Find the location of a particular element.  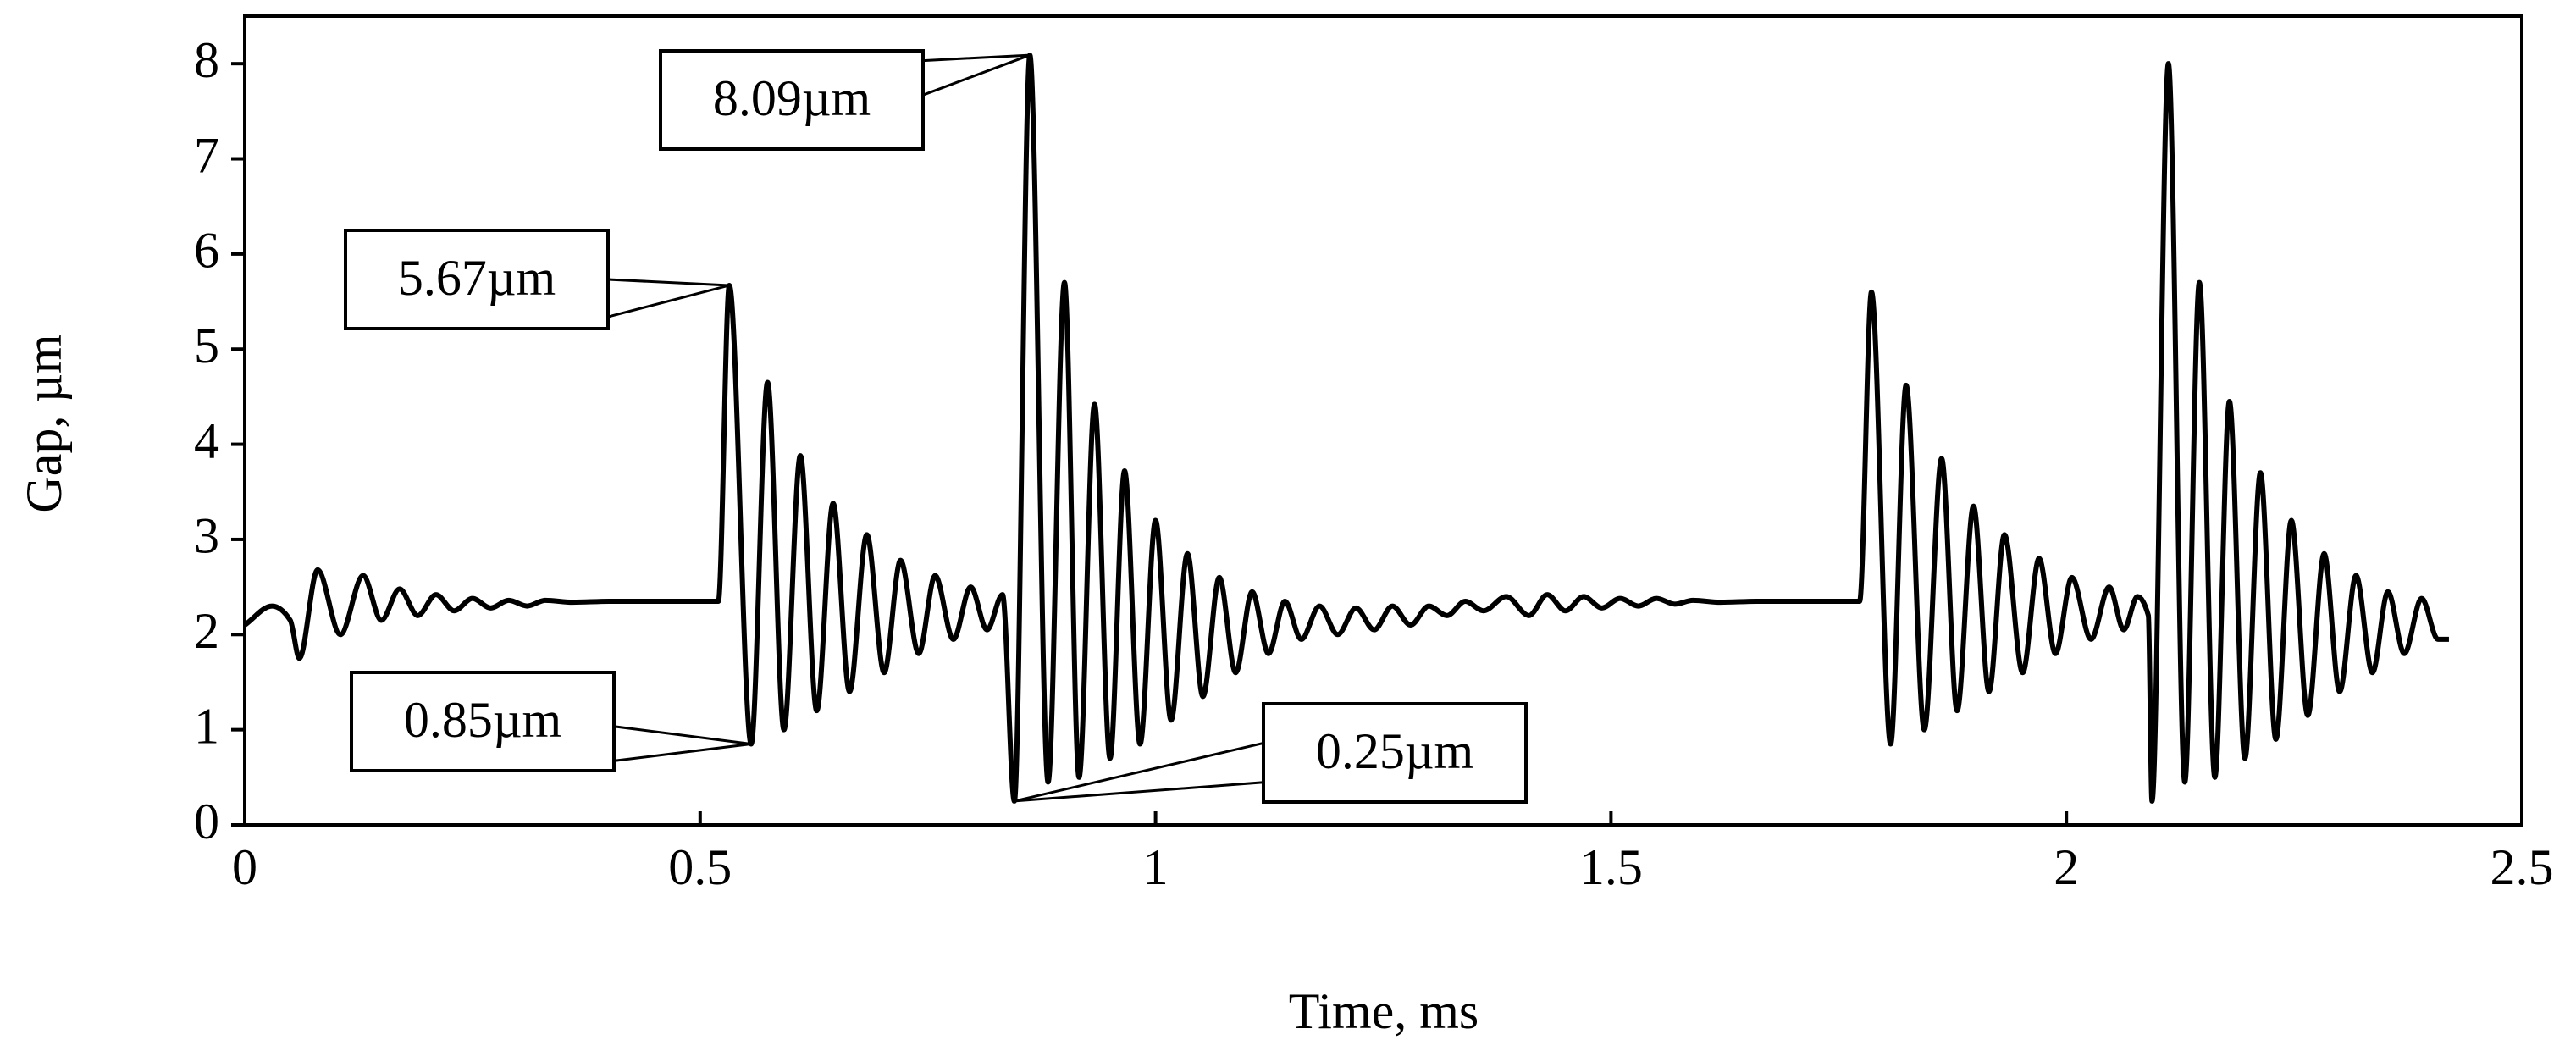

y-tick-label: 3 is located at coordinates (206, 536).